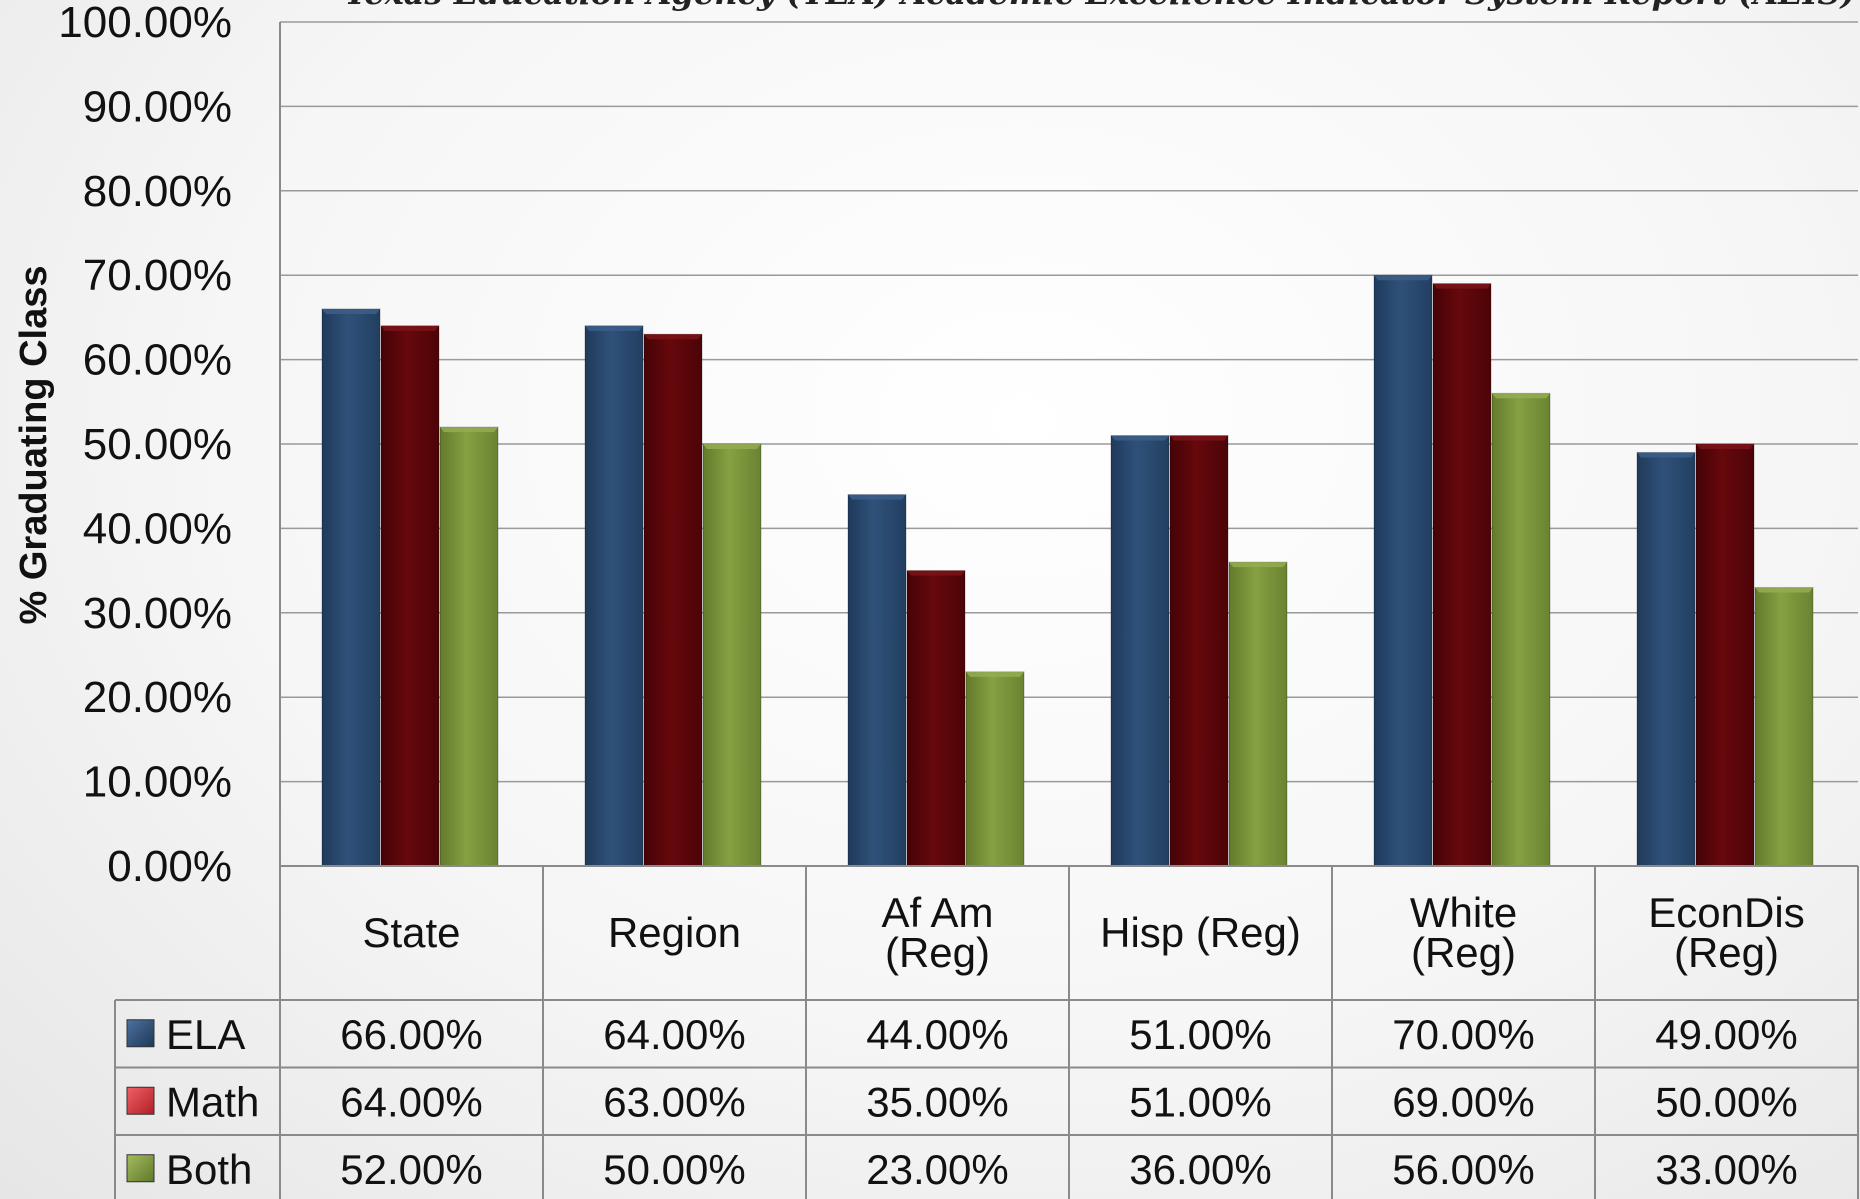 The width and height of the screenshot is (1860, 1199). What do you see at coordinates (1726, 1169) in the screenshot?
I see `table-cell-value: 33.00%` at bounding box center [1726, 1169].